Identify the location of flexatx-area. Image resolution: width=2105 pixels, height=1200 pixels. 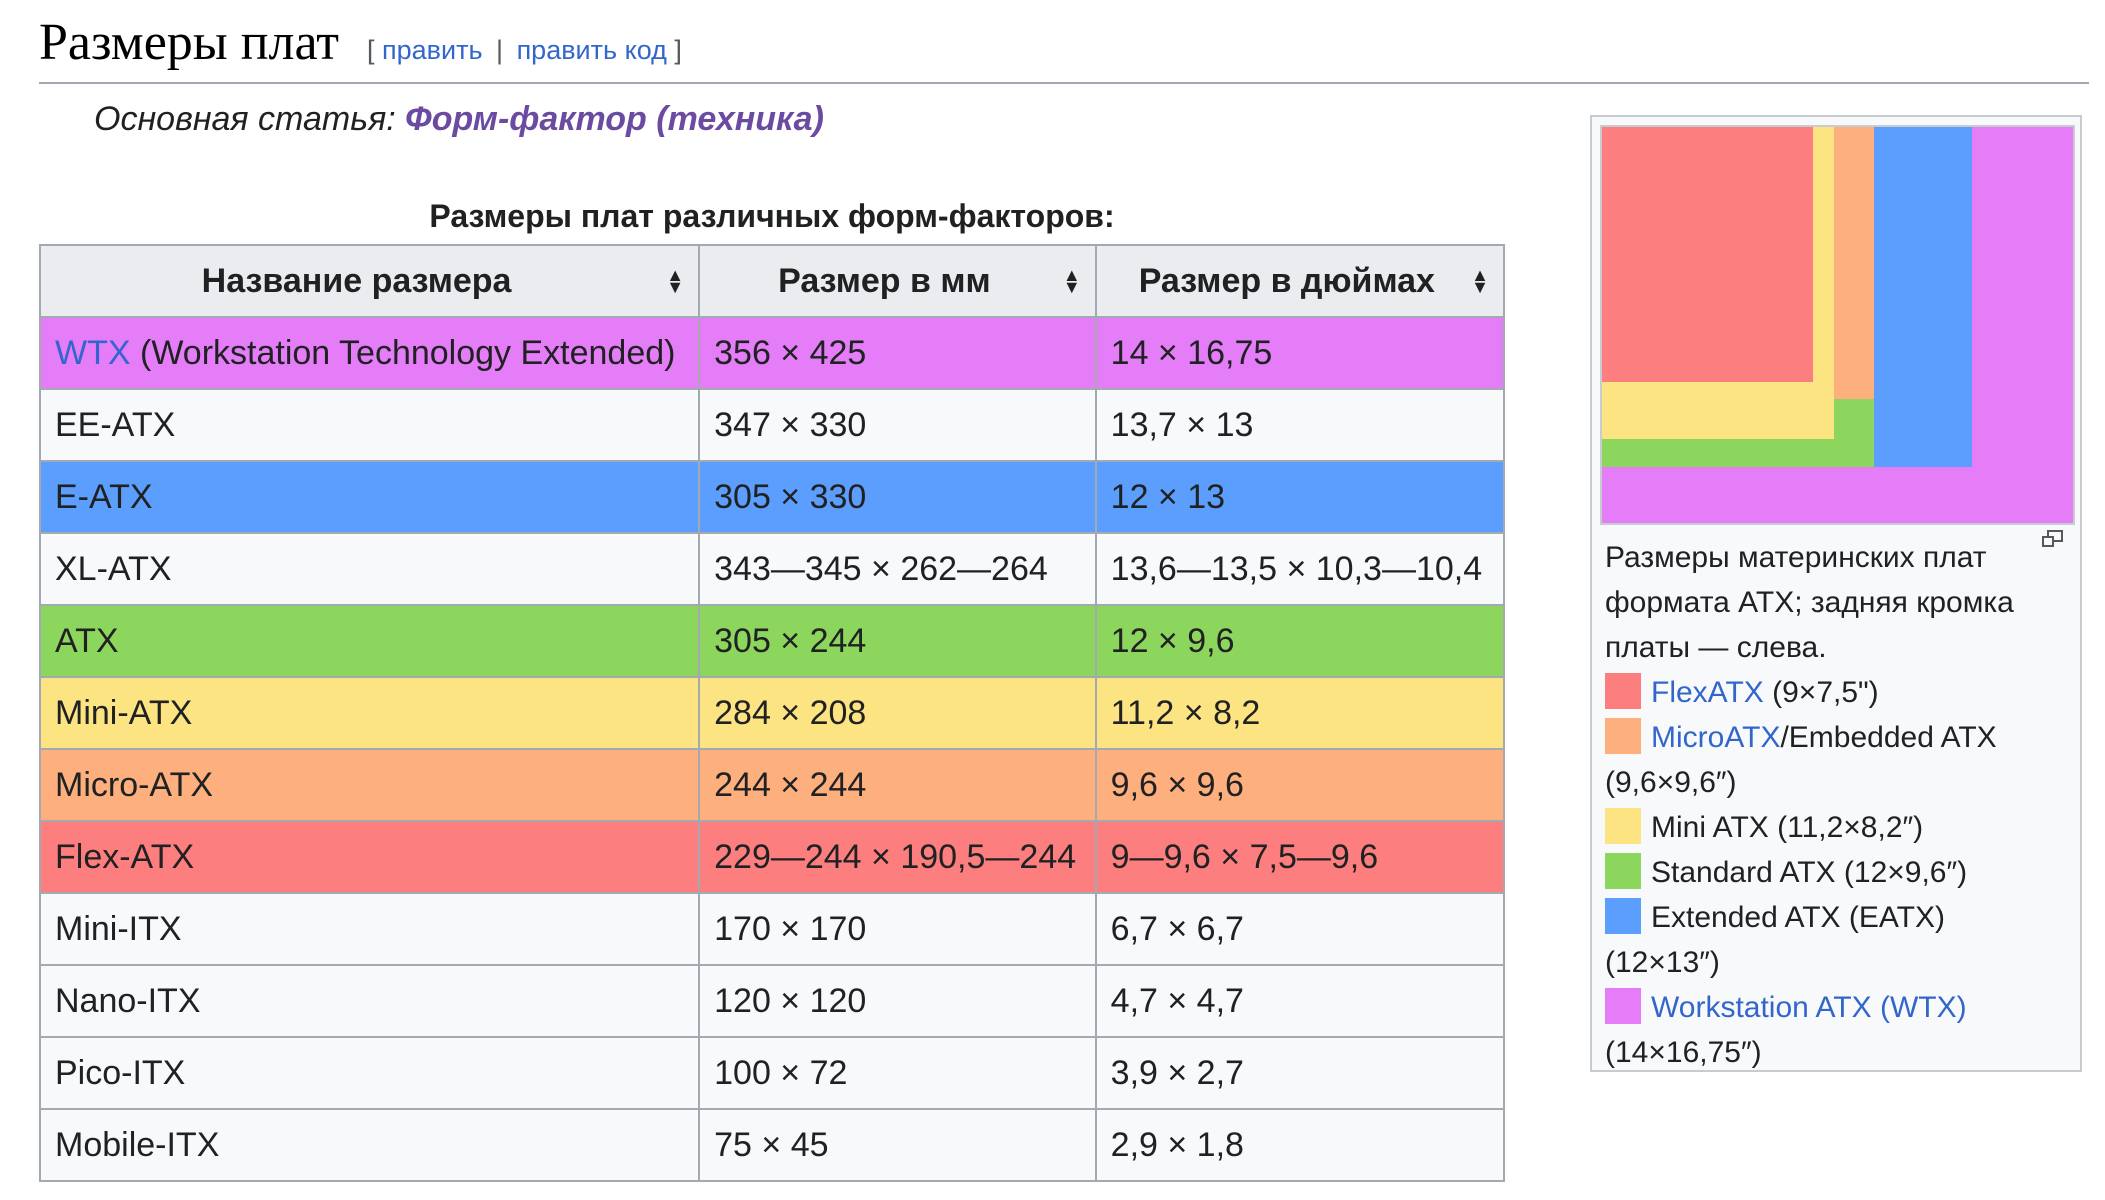
(1707, 254).